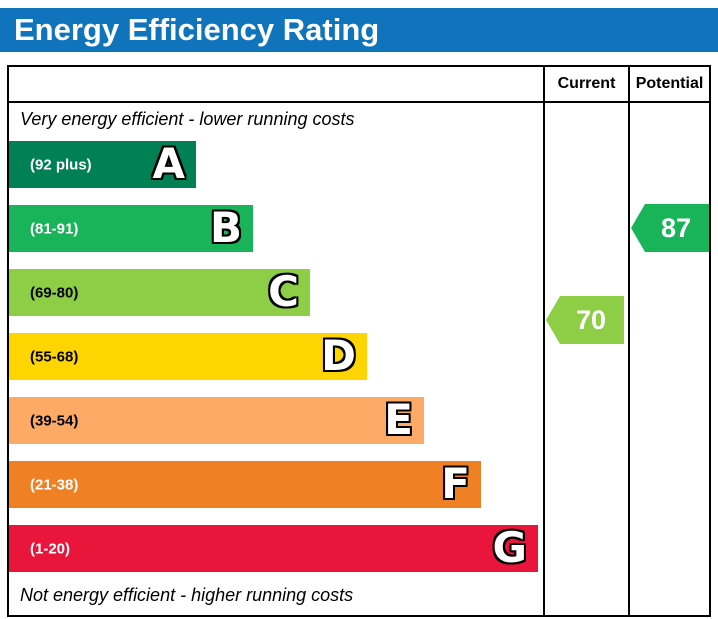 The height and width of the screenshot is (619, 718). I want to click on band-row-C: (69-80) C, so click(159, 292).